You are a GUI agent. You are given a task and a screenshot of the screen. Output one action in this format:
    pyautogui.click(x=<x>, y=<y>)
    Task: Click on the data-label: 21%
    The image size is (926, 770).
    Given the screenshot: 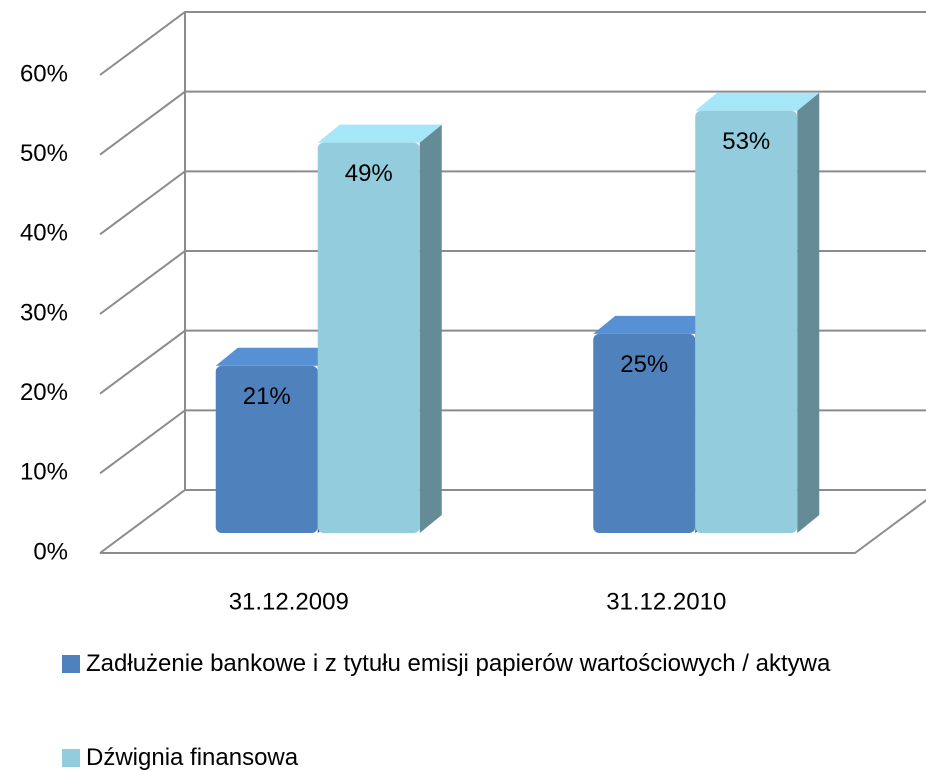 What is the action you would take?
    pyautogui.click(x=267, y=396)
    